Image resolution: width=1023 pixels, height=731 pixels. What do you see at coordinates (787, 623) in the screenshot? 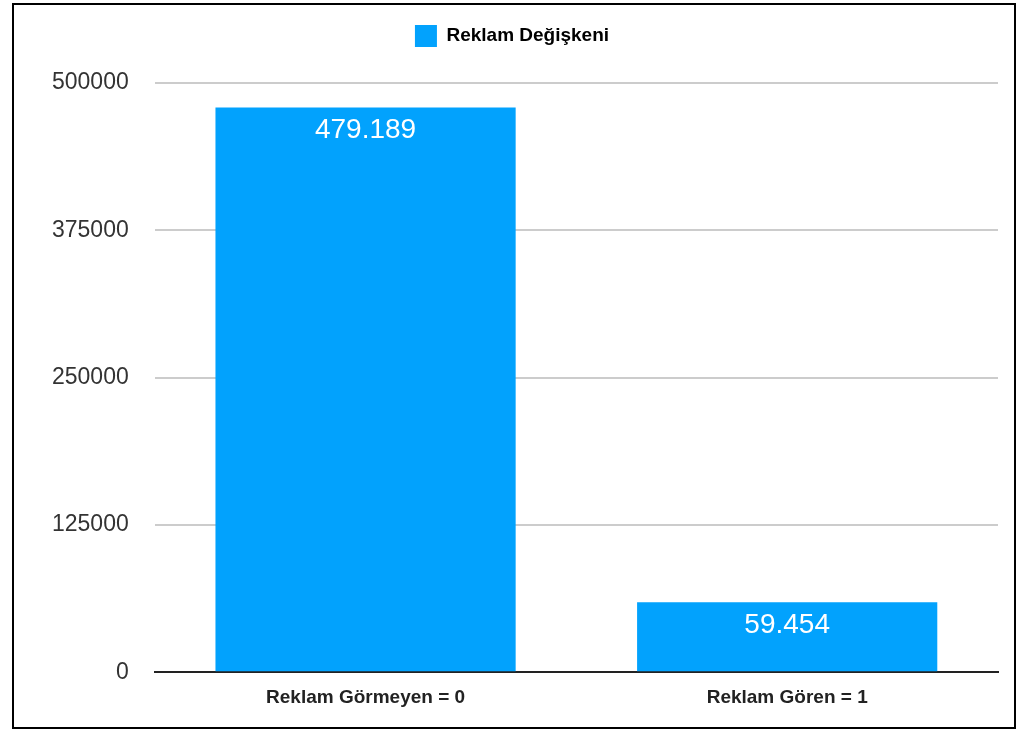
I see `data-label: 59.454` at bounding box center [787, 623].